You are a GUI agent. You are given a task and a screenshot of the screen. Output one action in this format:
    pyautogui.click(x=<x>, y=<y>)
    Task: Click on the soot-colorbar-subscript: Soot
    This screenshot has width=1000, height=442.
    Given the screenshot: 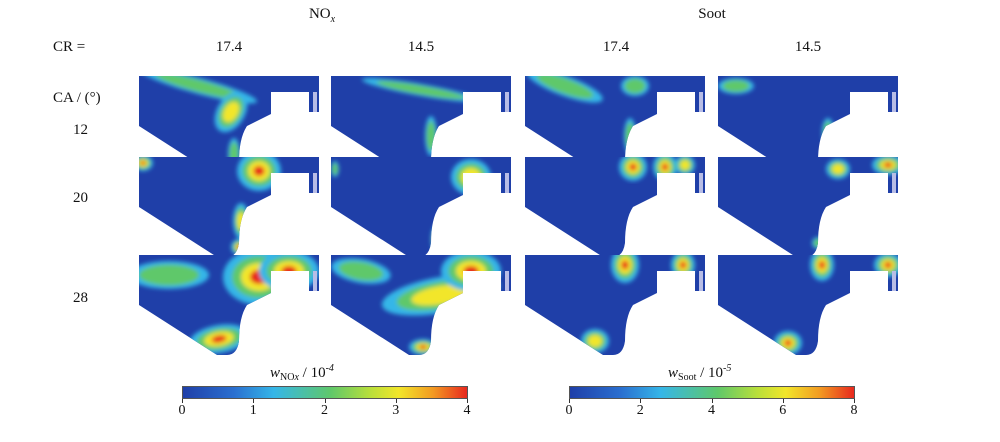 What is the action you would take?
    pyautogui.click(x=687, y=377)
    